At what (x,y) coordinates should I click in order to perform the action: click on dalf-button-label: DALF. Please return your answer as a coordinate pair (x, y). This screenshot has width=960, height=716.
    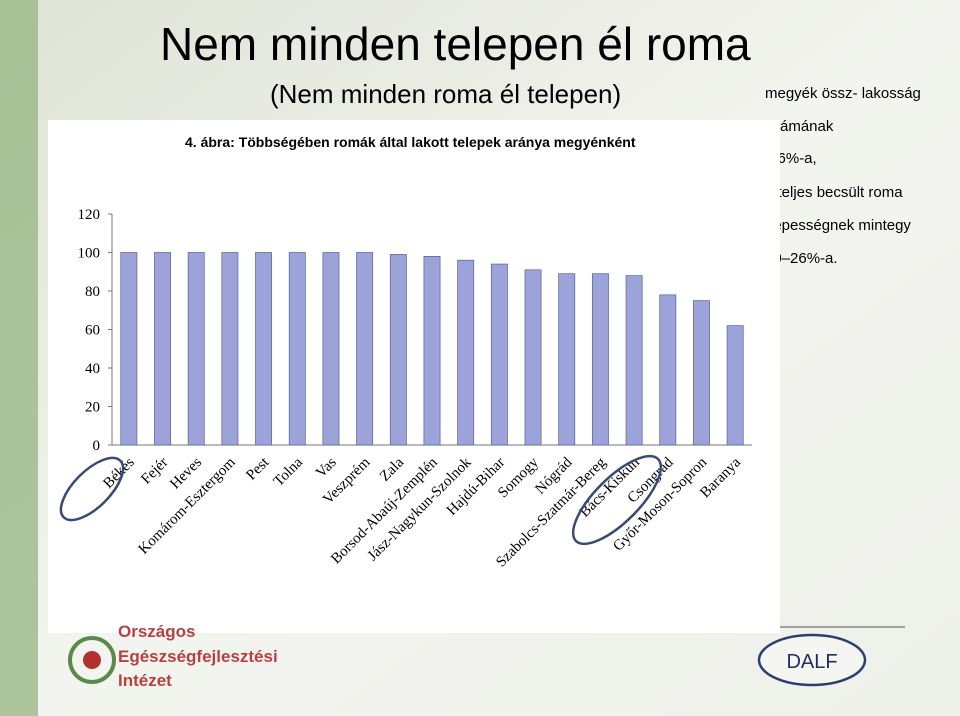
    Looking at the image, I should click on (811, 662).